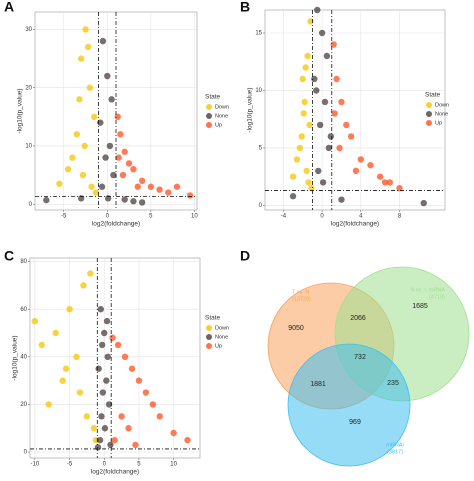 The width and height of the screenshot is (474, 481). What do you see at coordinates (437, 297) in the screenshot?
I see `set-count: (4718)` at bounding box center [437, 297].